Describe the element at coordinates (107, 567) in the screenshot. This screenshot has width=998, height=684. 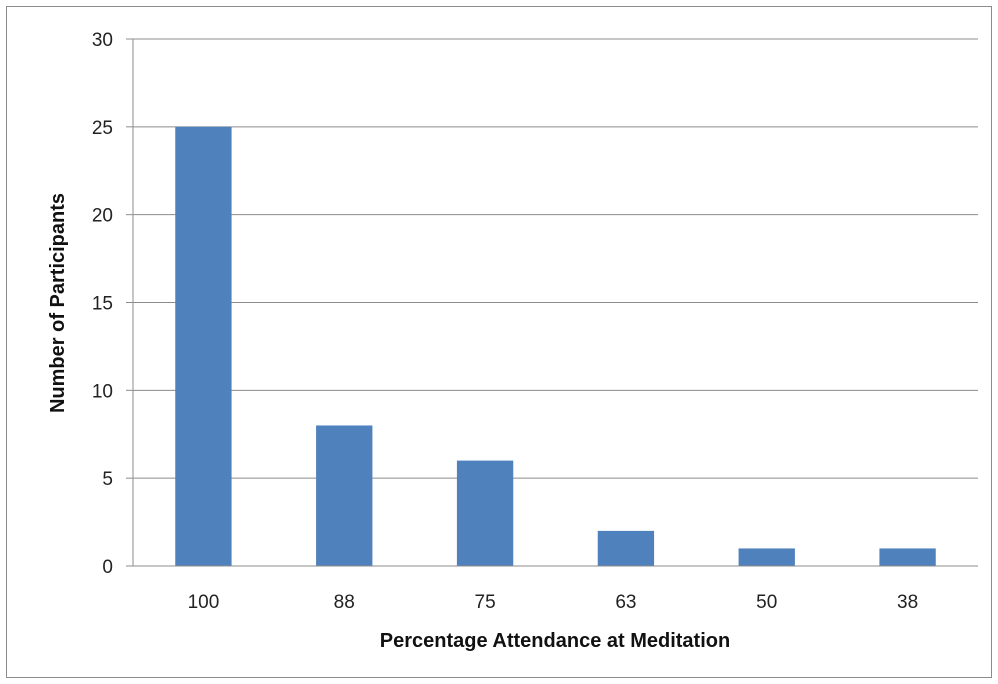
I see `y-tick-label: 0` at that location.